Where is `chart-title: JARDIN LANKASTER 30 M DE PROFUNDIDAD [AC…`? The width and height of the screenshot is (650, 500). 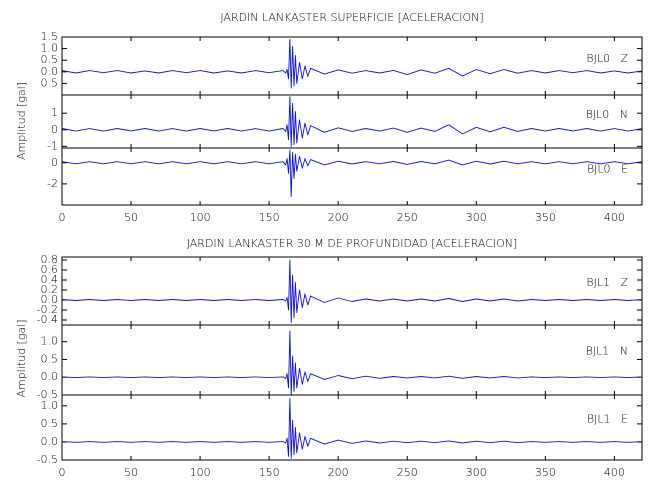
chart-title: JARDIN LANKASTER 30 M DE PROFUNDIDAD [AC… is located at coordinates (352, 243).